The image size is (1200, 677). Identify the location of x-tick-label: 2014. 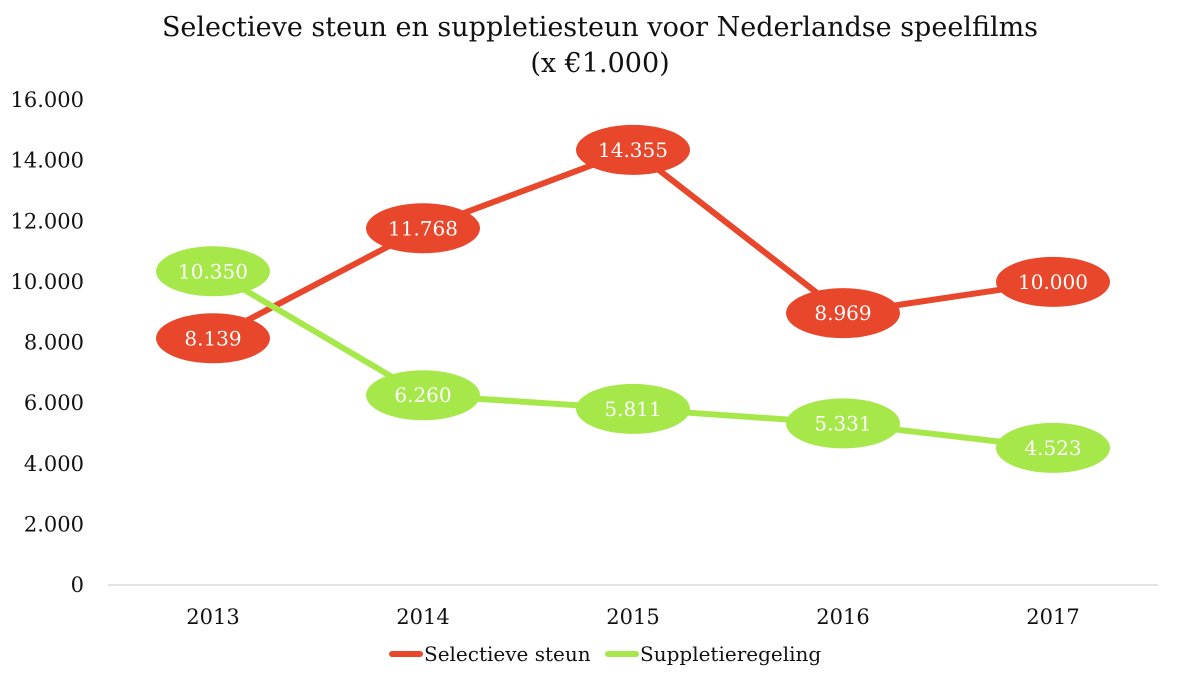
(422, 617).